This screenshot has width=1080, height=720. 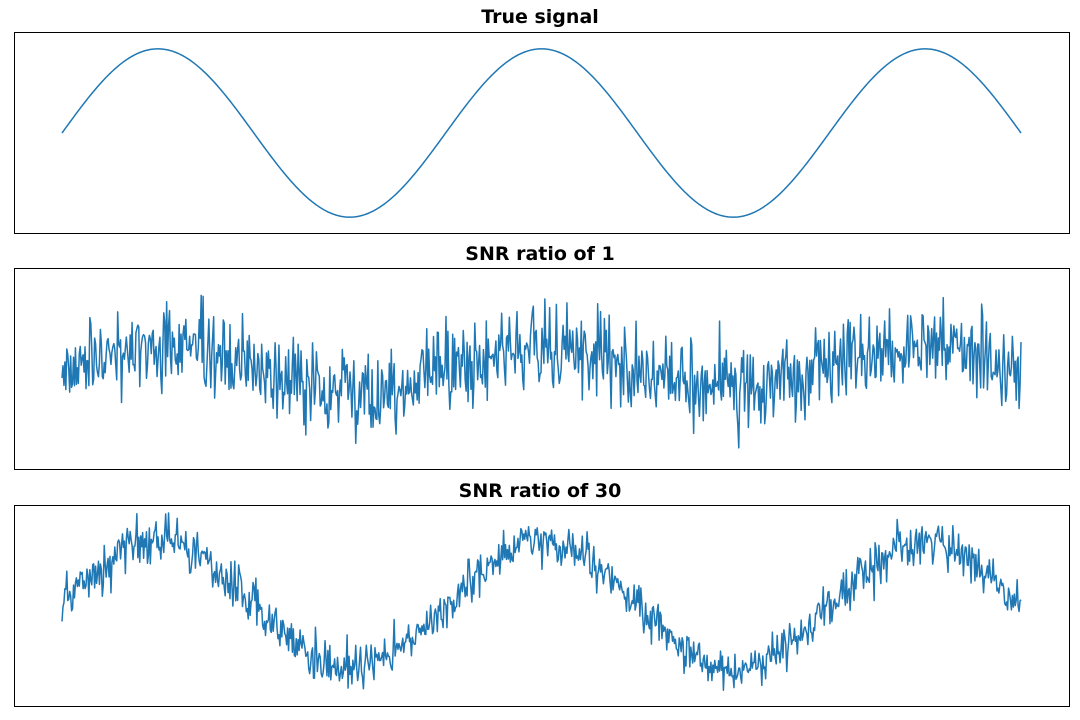 What do you see at coordinates (540, 254) in the screenshot?
I see `chart-title-snr-1: SNR ratio of 1` at bounding box center [540, 254].